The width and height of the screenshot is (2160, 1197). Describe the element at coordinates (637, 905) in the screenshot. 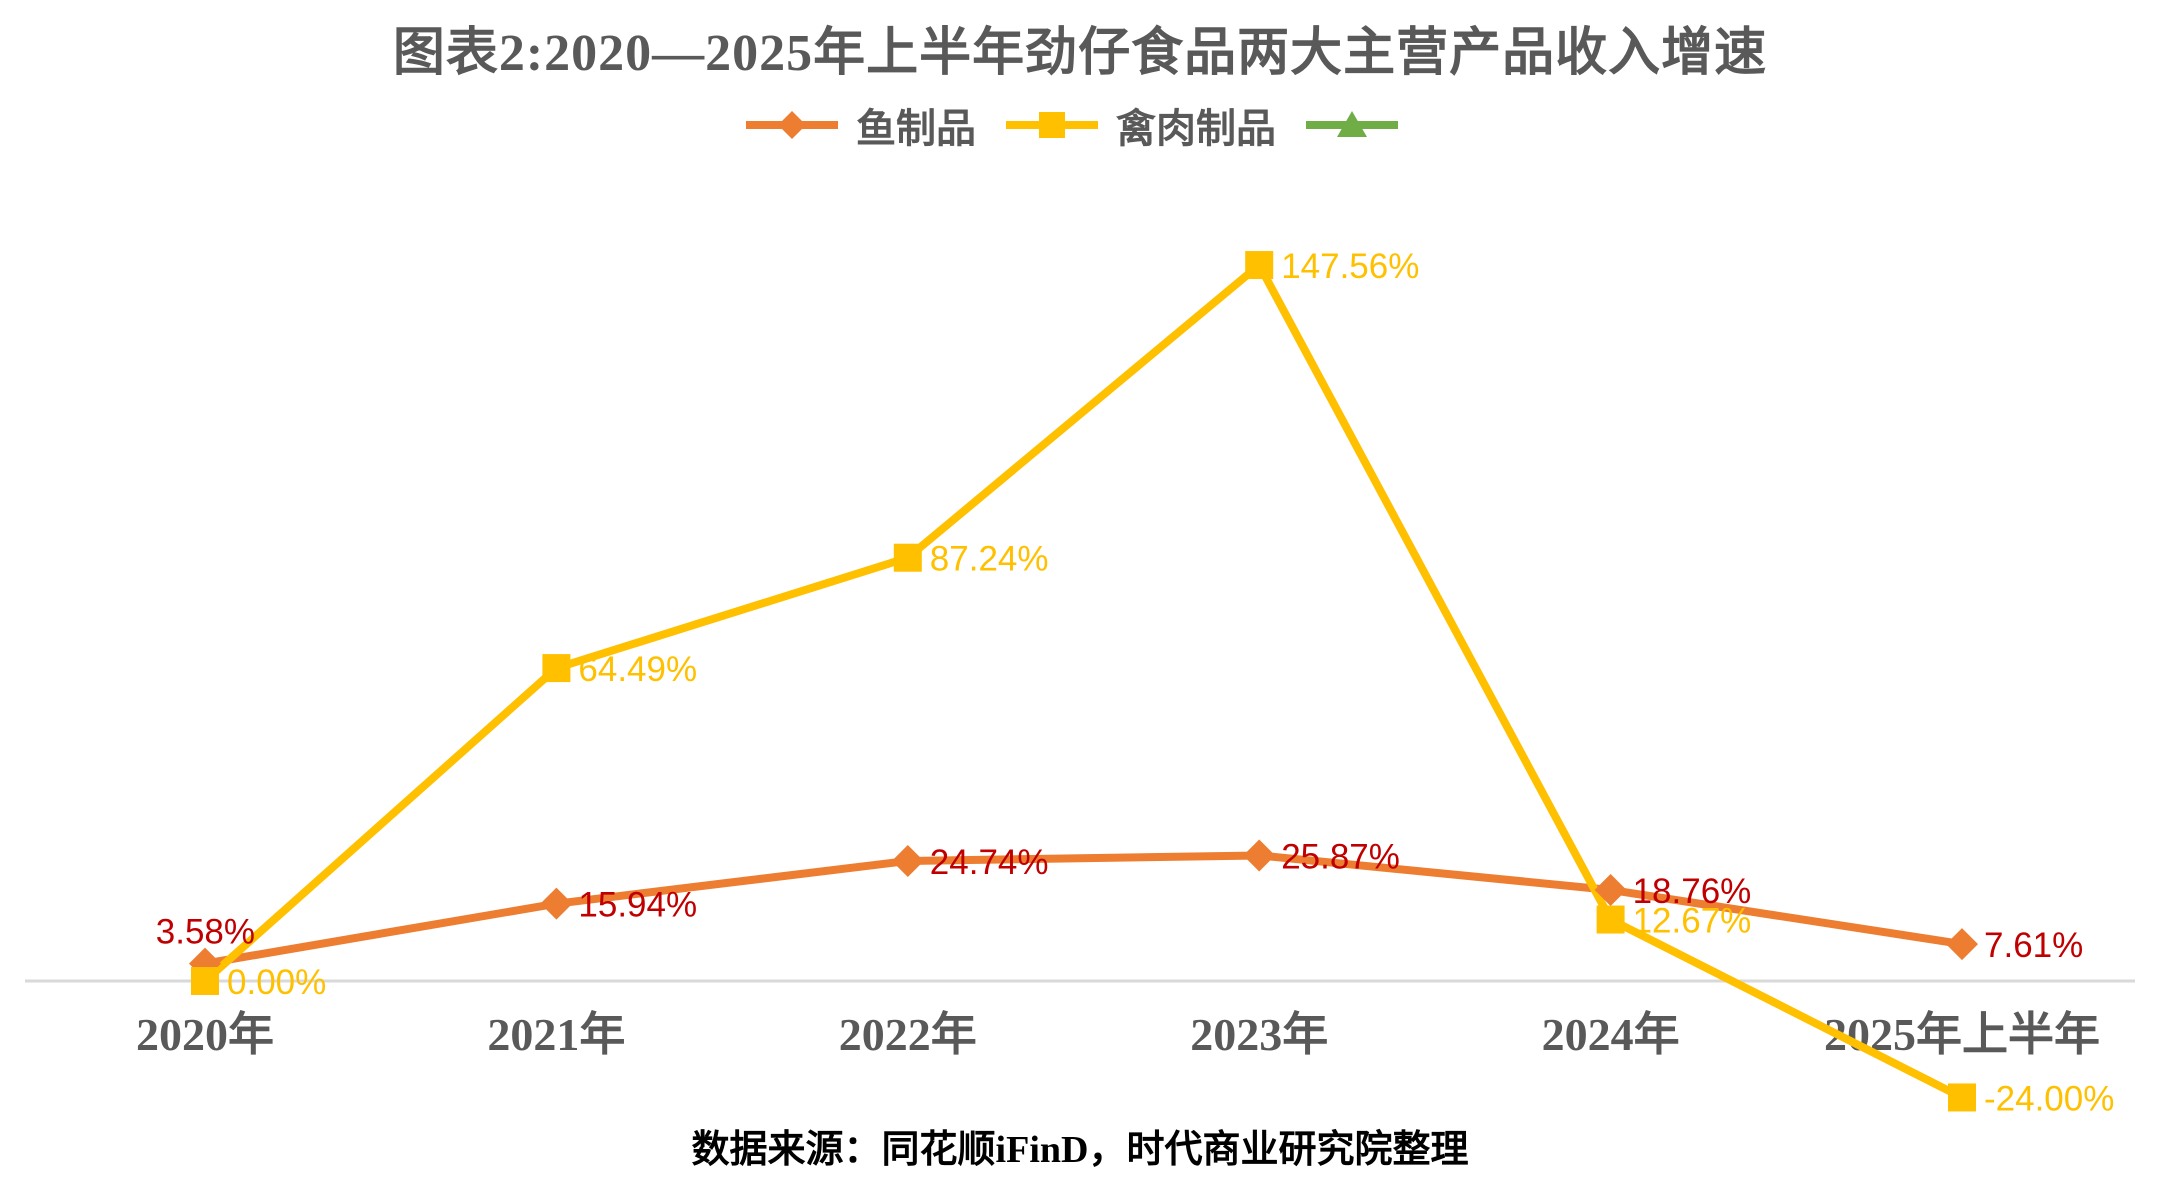

I see `data-point-label: 15.94%` at that location.